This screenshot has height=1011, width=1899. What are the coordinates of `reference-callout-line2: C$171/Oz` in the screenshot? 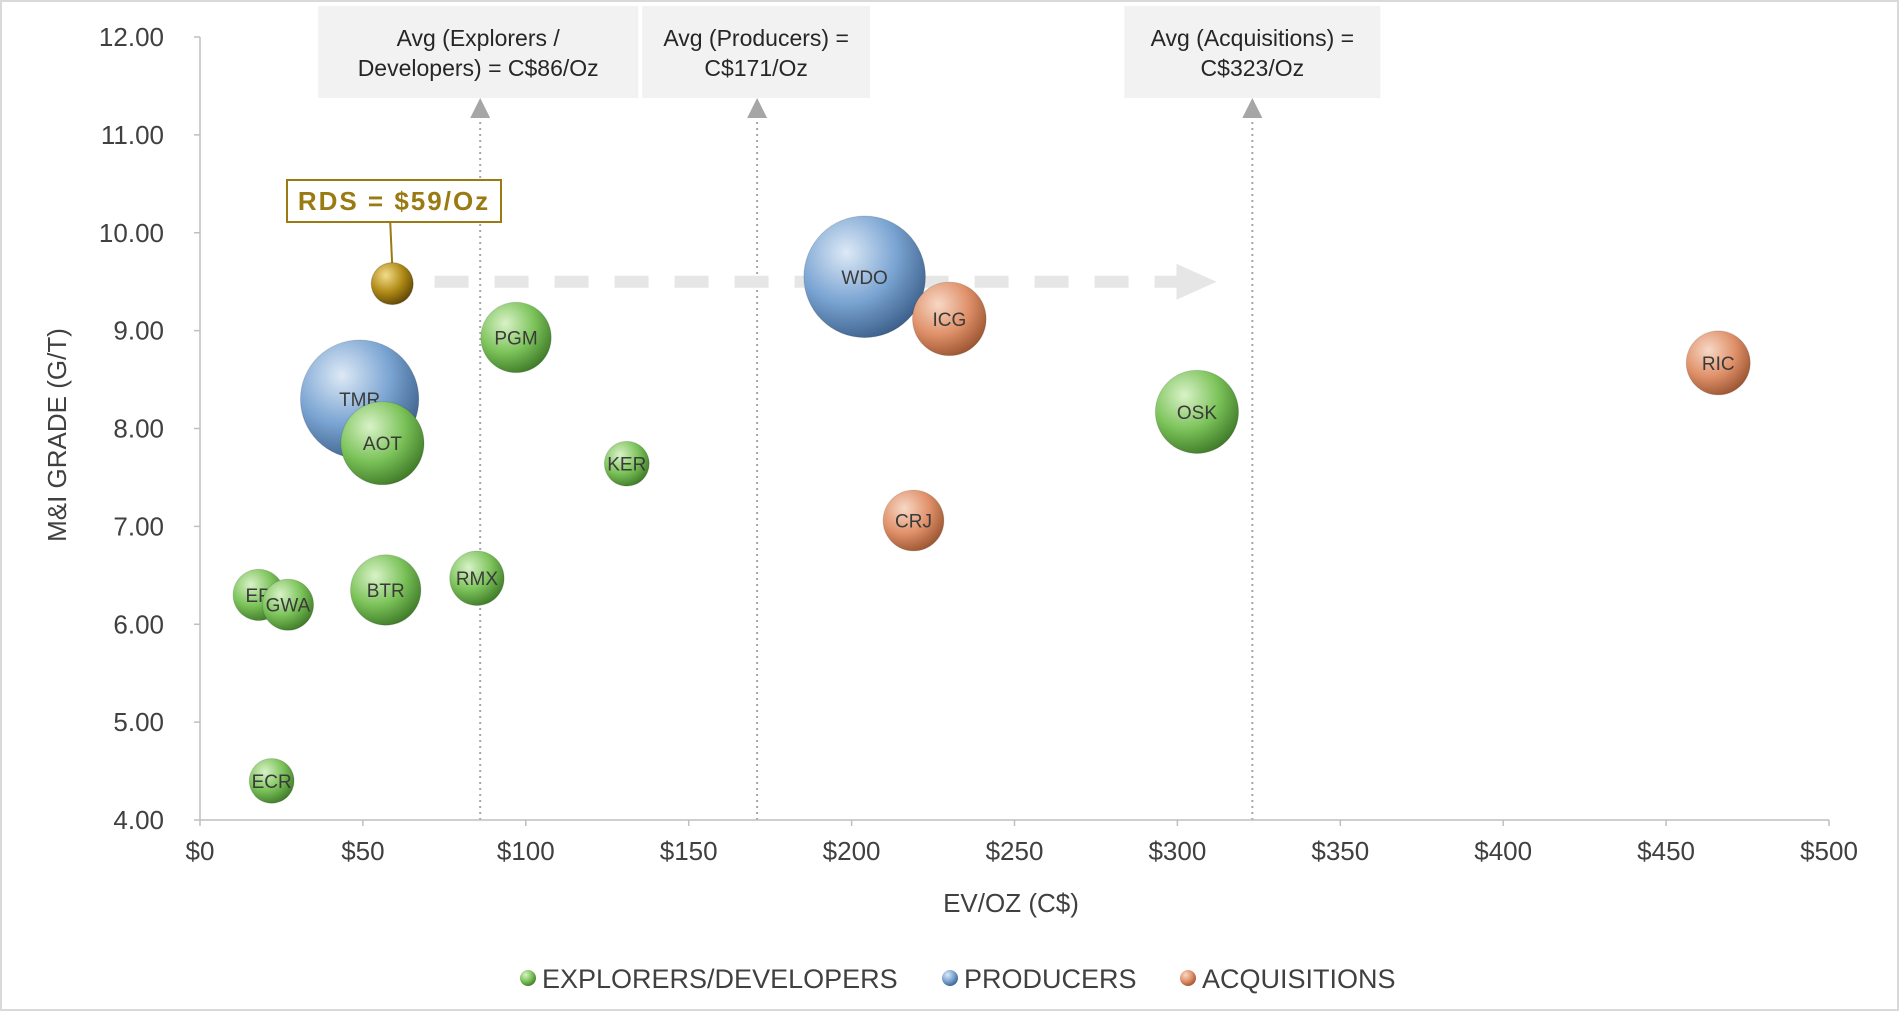 It's located at (756, 68).